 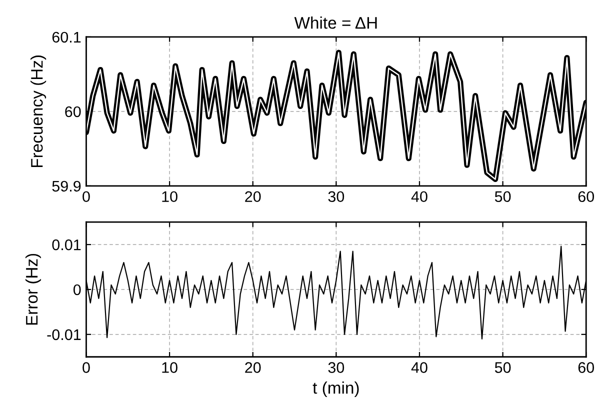 What do you see at coordinates (77, 290) in the screenshot?
I see `y-tick-label: 0` at bounding box center [77, 290].